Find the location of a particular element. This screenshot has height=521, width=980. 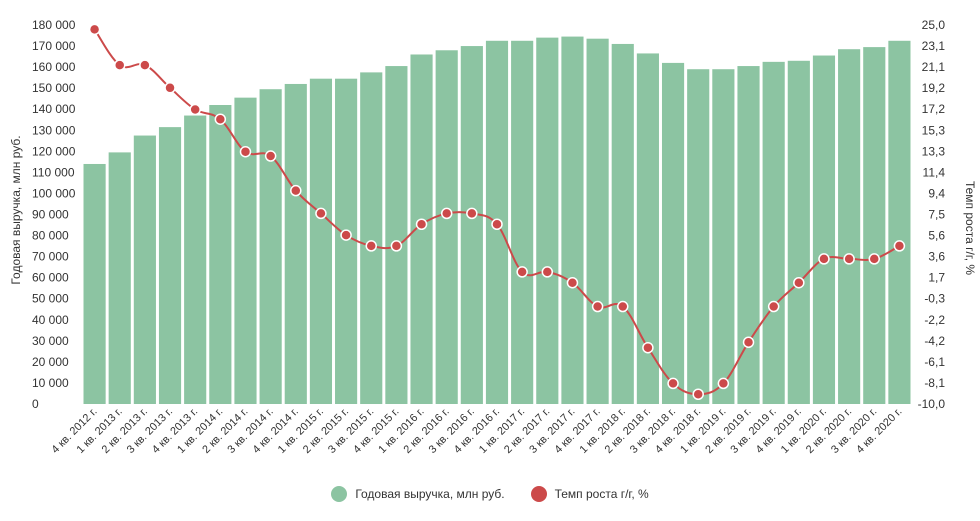

left-axis-title: Годовая выручка, млн руб. is located at coordinates (16, 209).